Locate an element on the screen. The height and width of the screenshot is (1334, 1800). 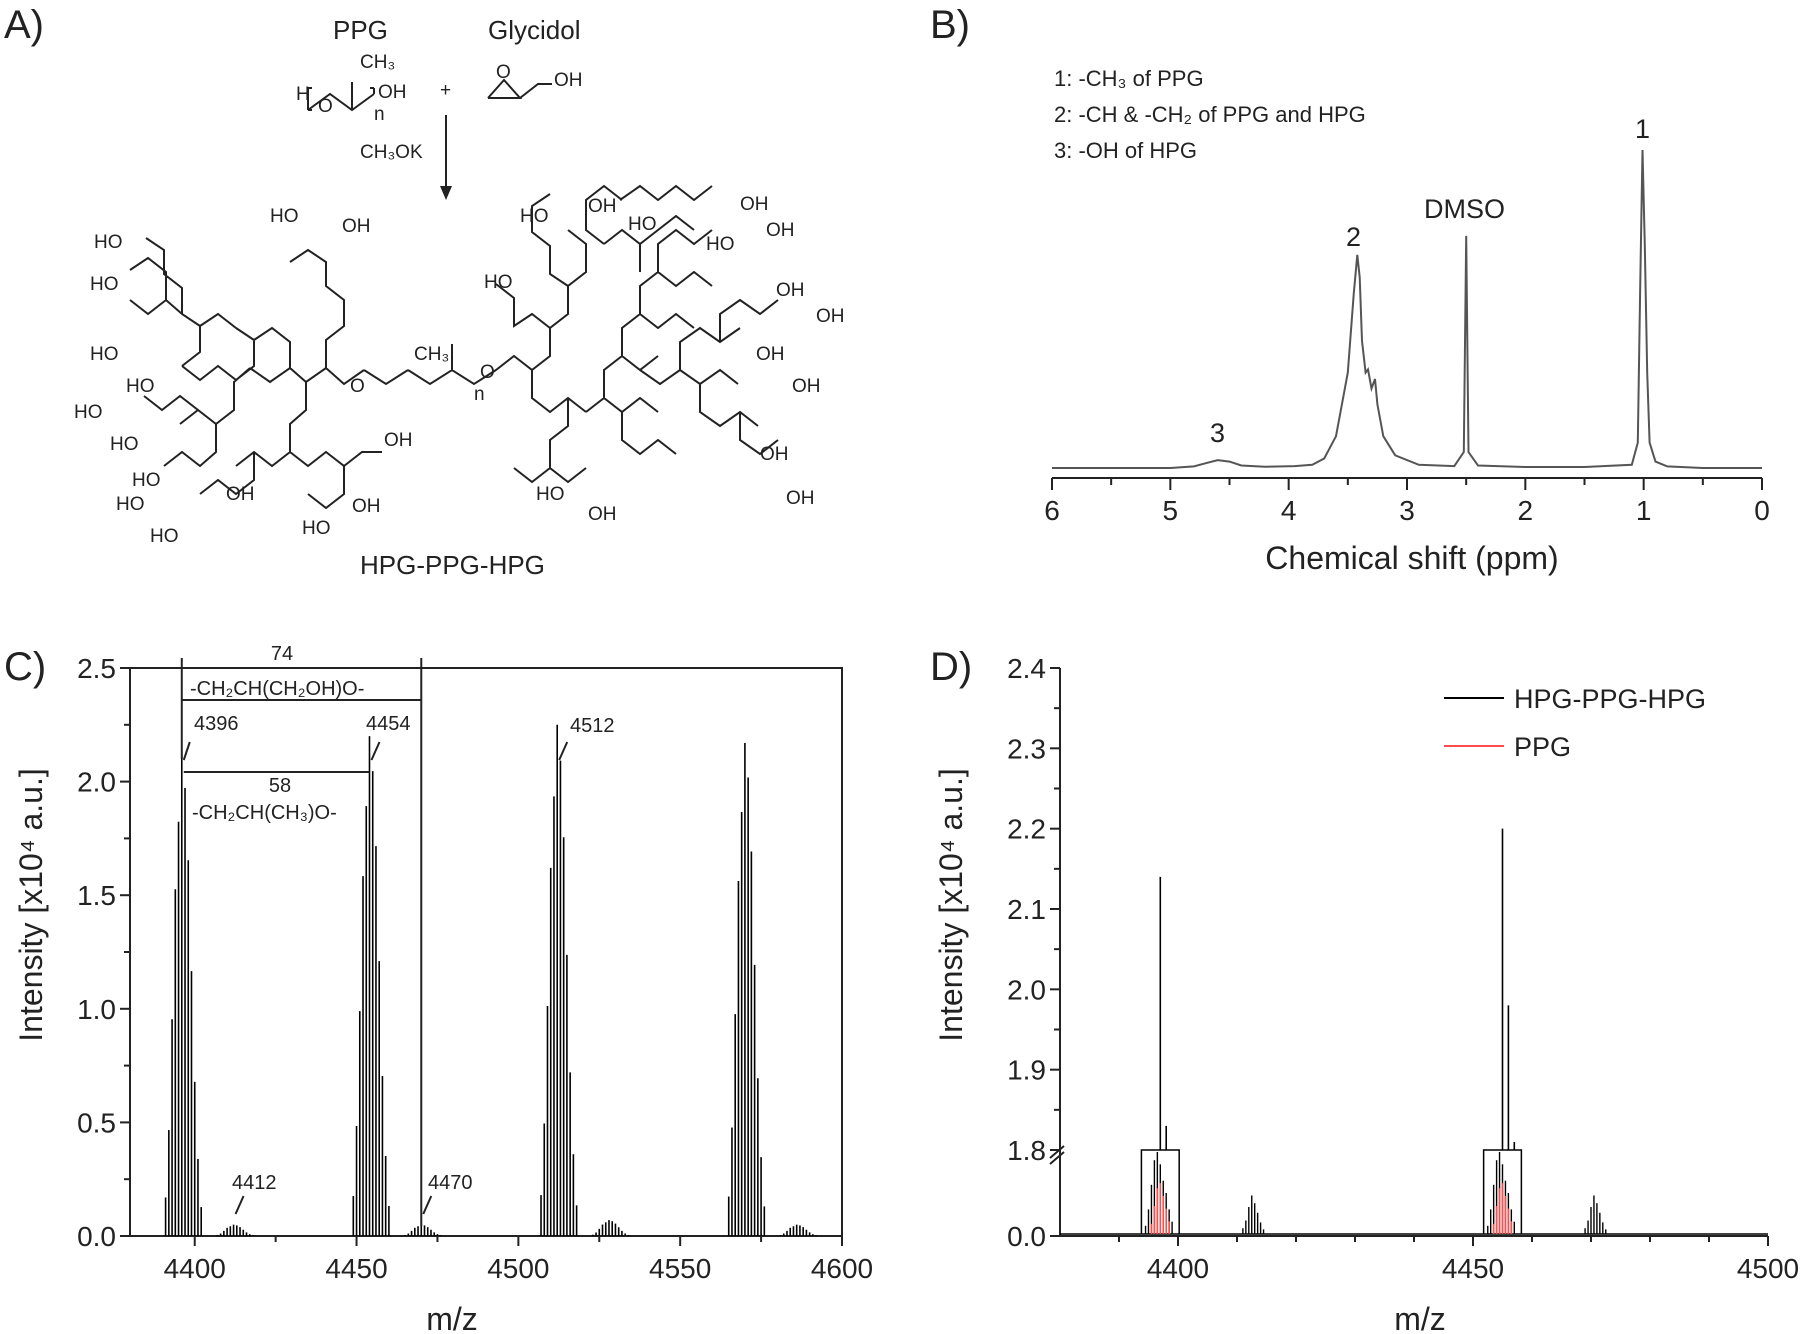
c-x-tick-label-4550: 4550 is located at coordinates (680, 1268).